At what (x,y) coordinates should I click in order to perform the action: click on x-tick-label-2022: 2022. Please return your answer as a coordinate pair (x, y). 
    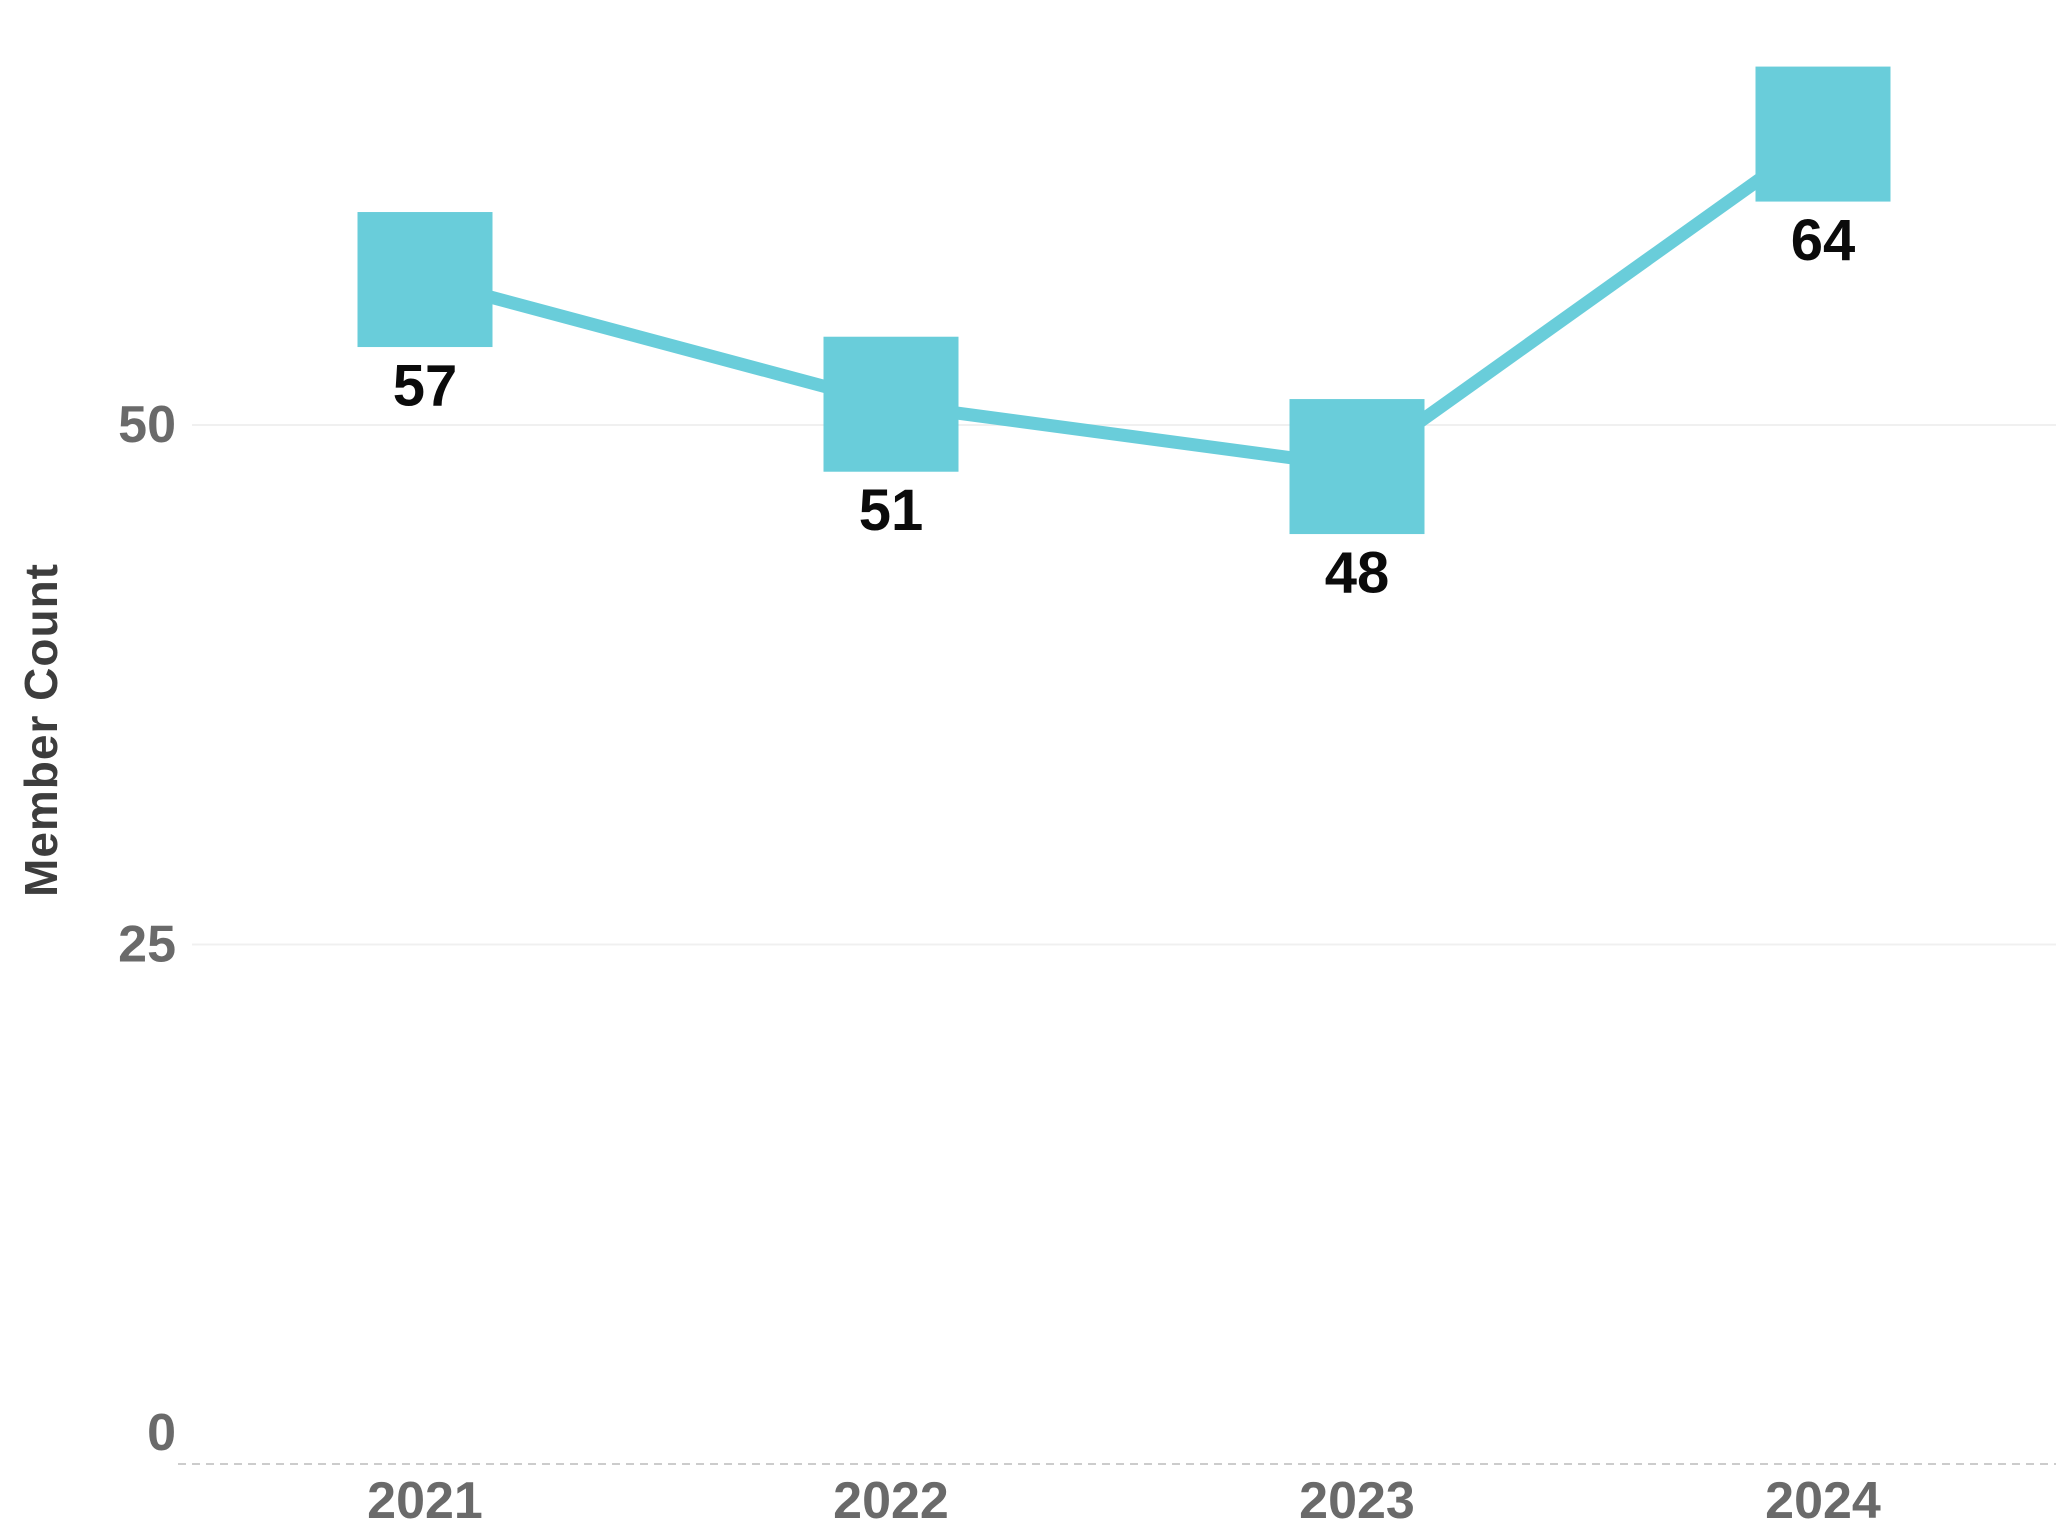
    Looking at the image, I should click on (891, 1501).